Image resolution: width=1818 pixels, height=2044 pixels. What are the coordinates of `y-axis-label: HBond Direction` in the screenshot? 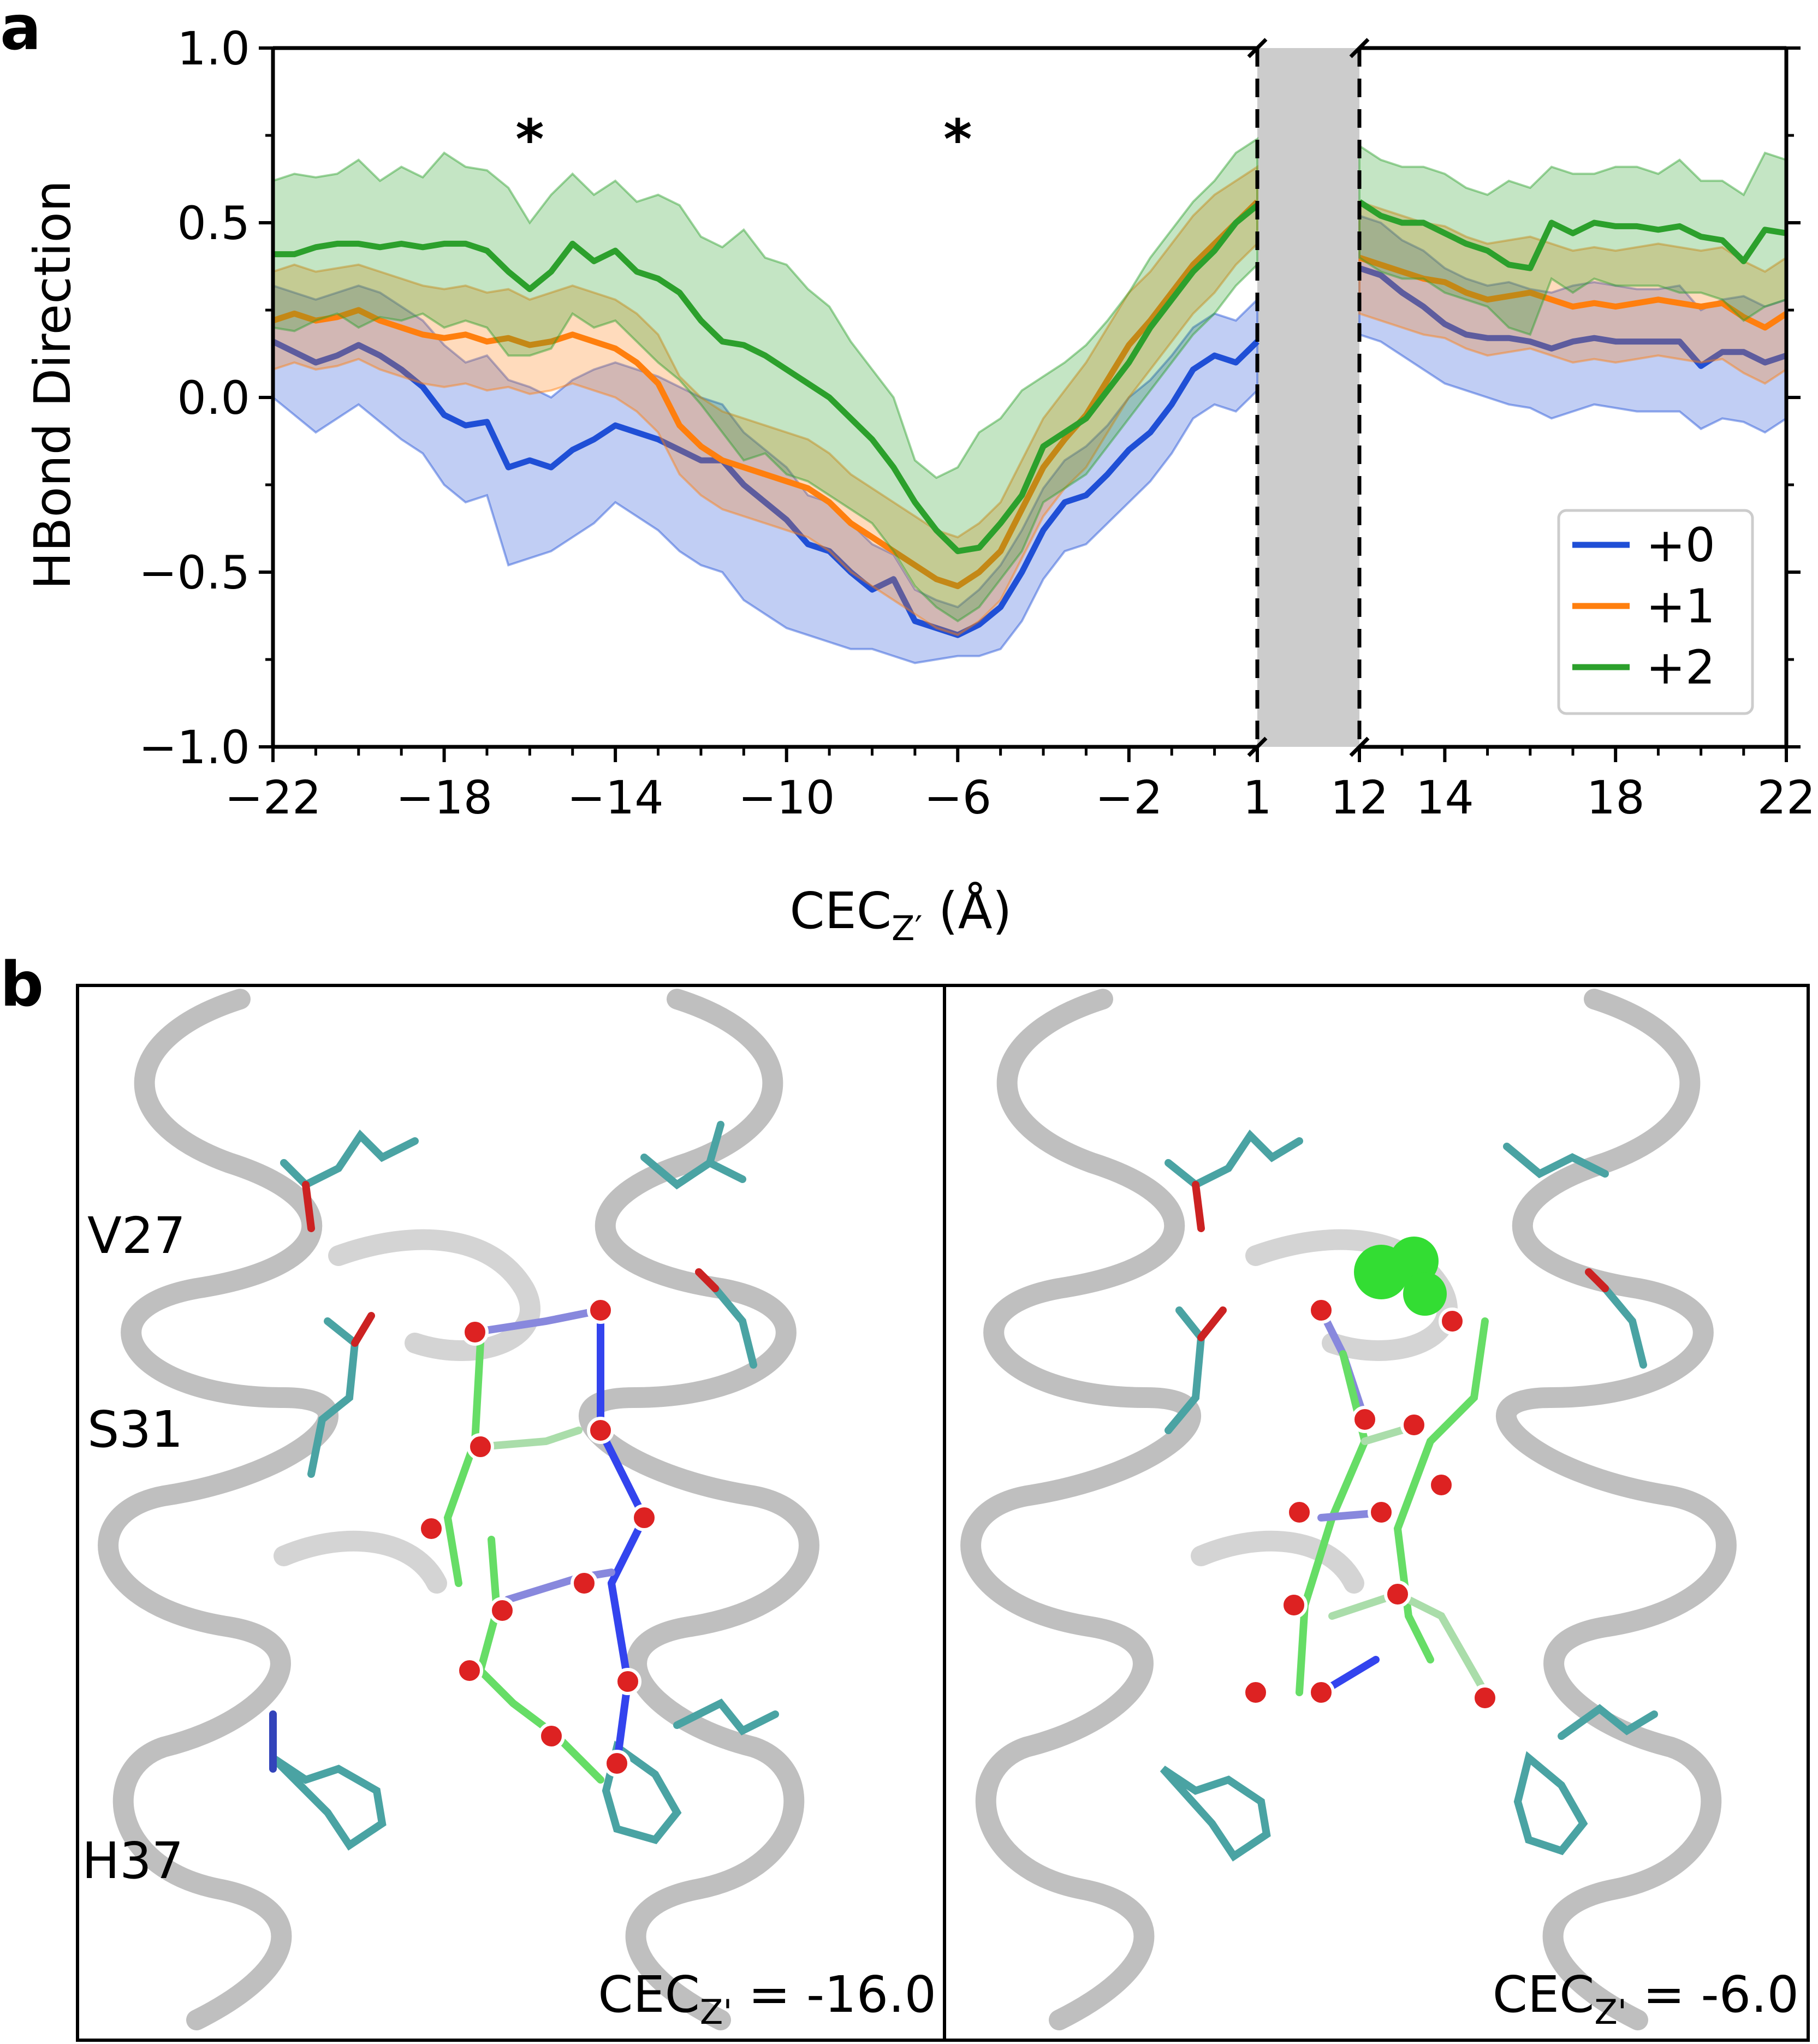 It's located at (52, 385).